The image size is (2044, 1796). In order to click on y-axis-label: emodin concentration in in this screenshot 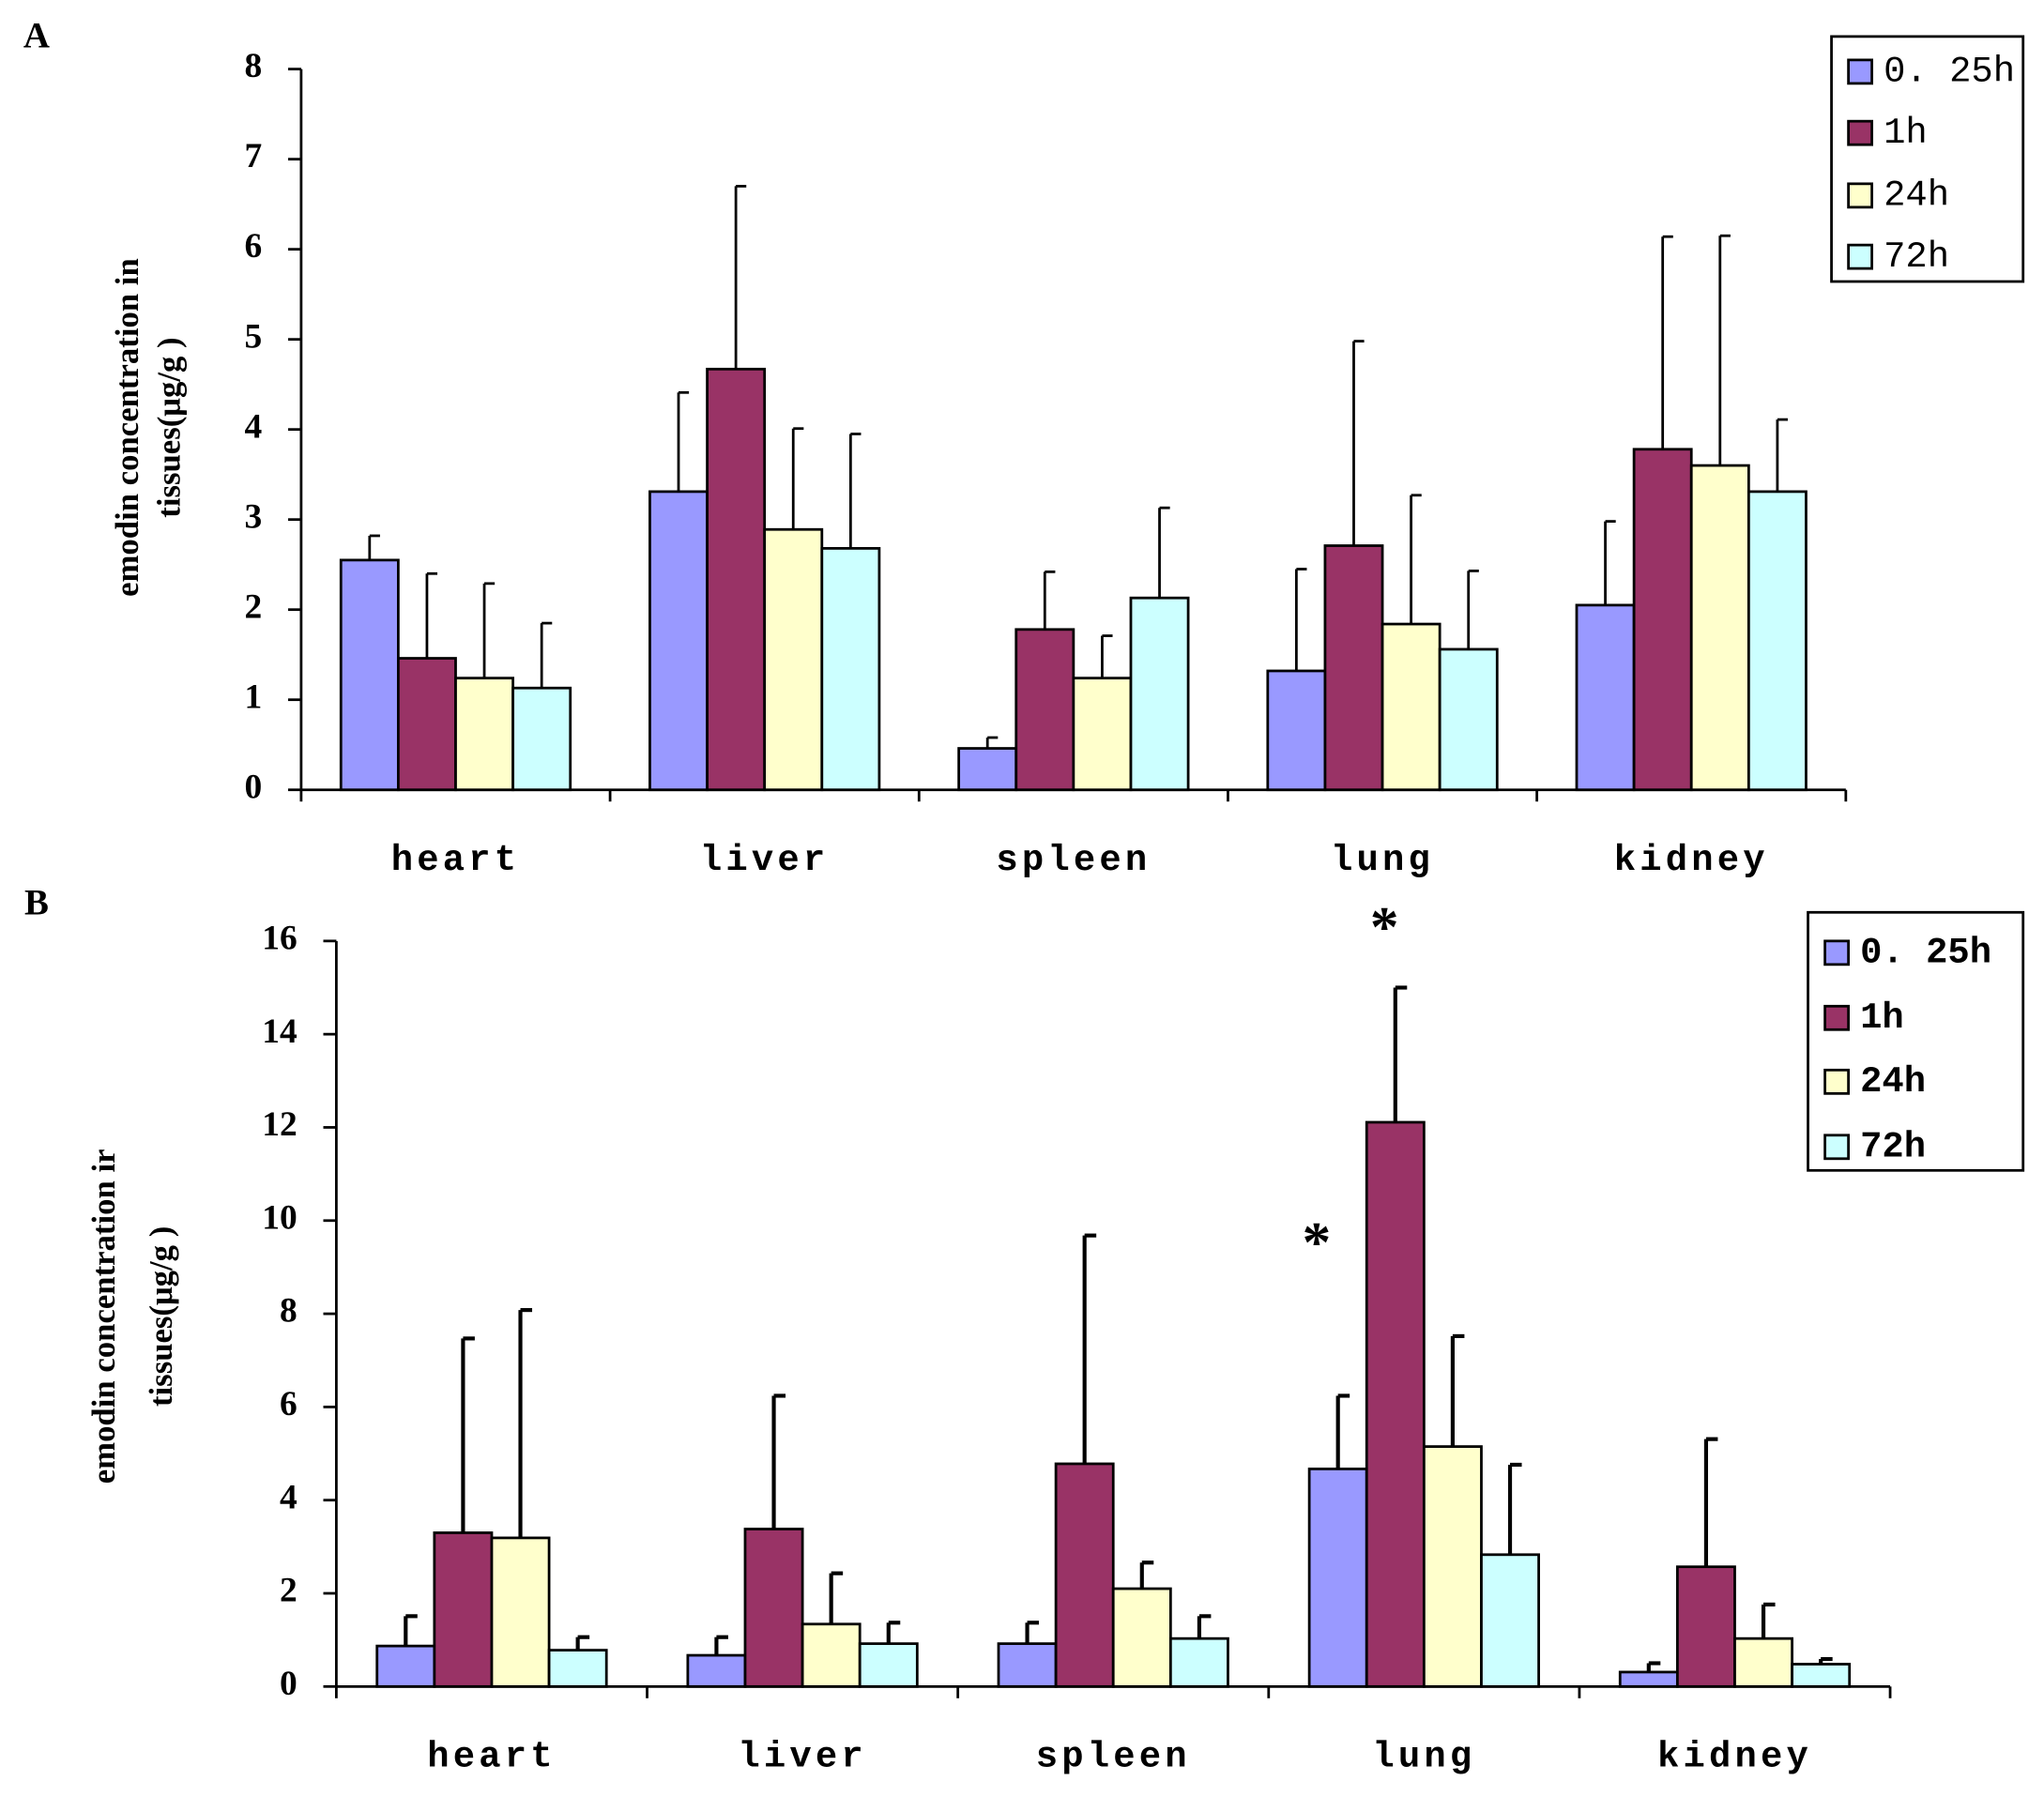, I will do `click(127, 427)`.